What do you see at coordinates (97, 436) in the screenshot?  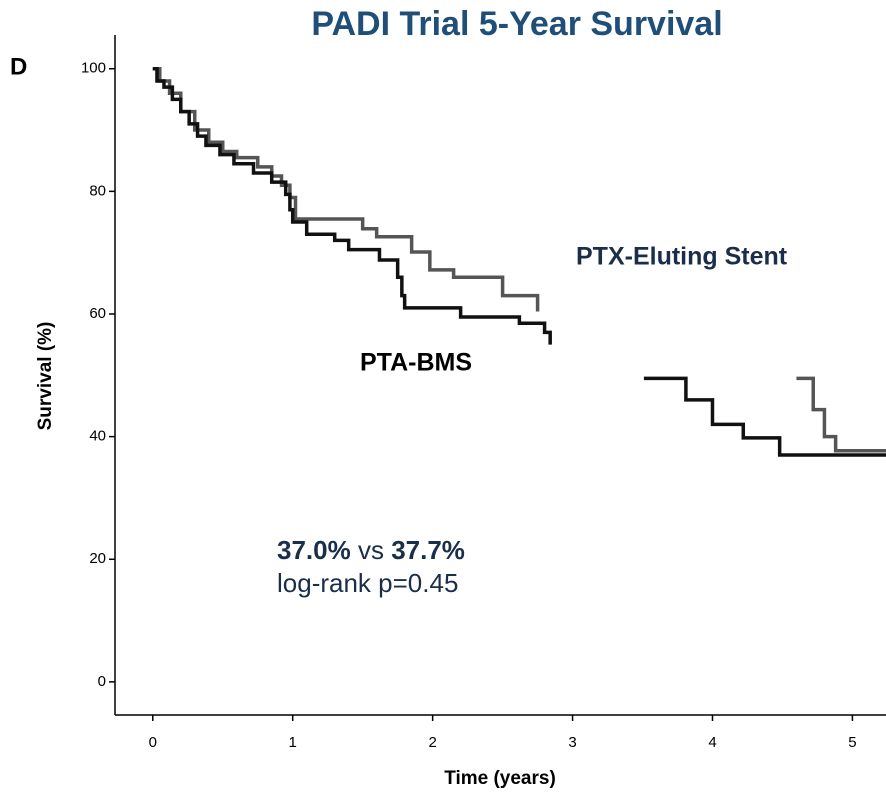 I see `y-tick-label: 40` at bounding box center [97, 436].